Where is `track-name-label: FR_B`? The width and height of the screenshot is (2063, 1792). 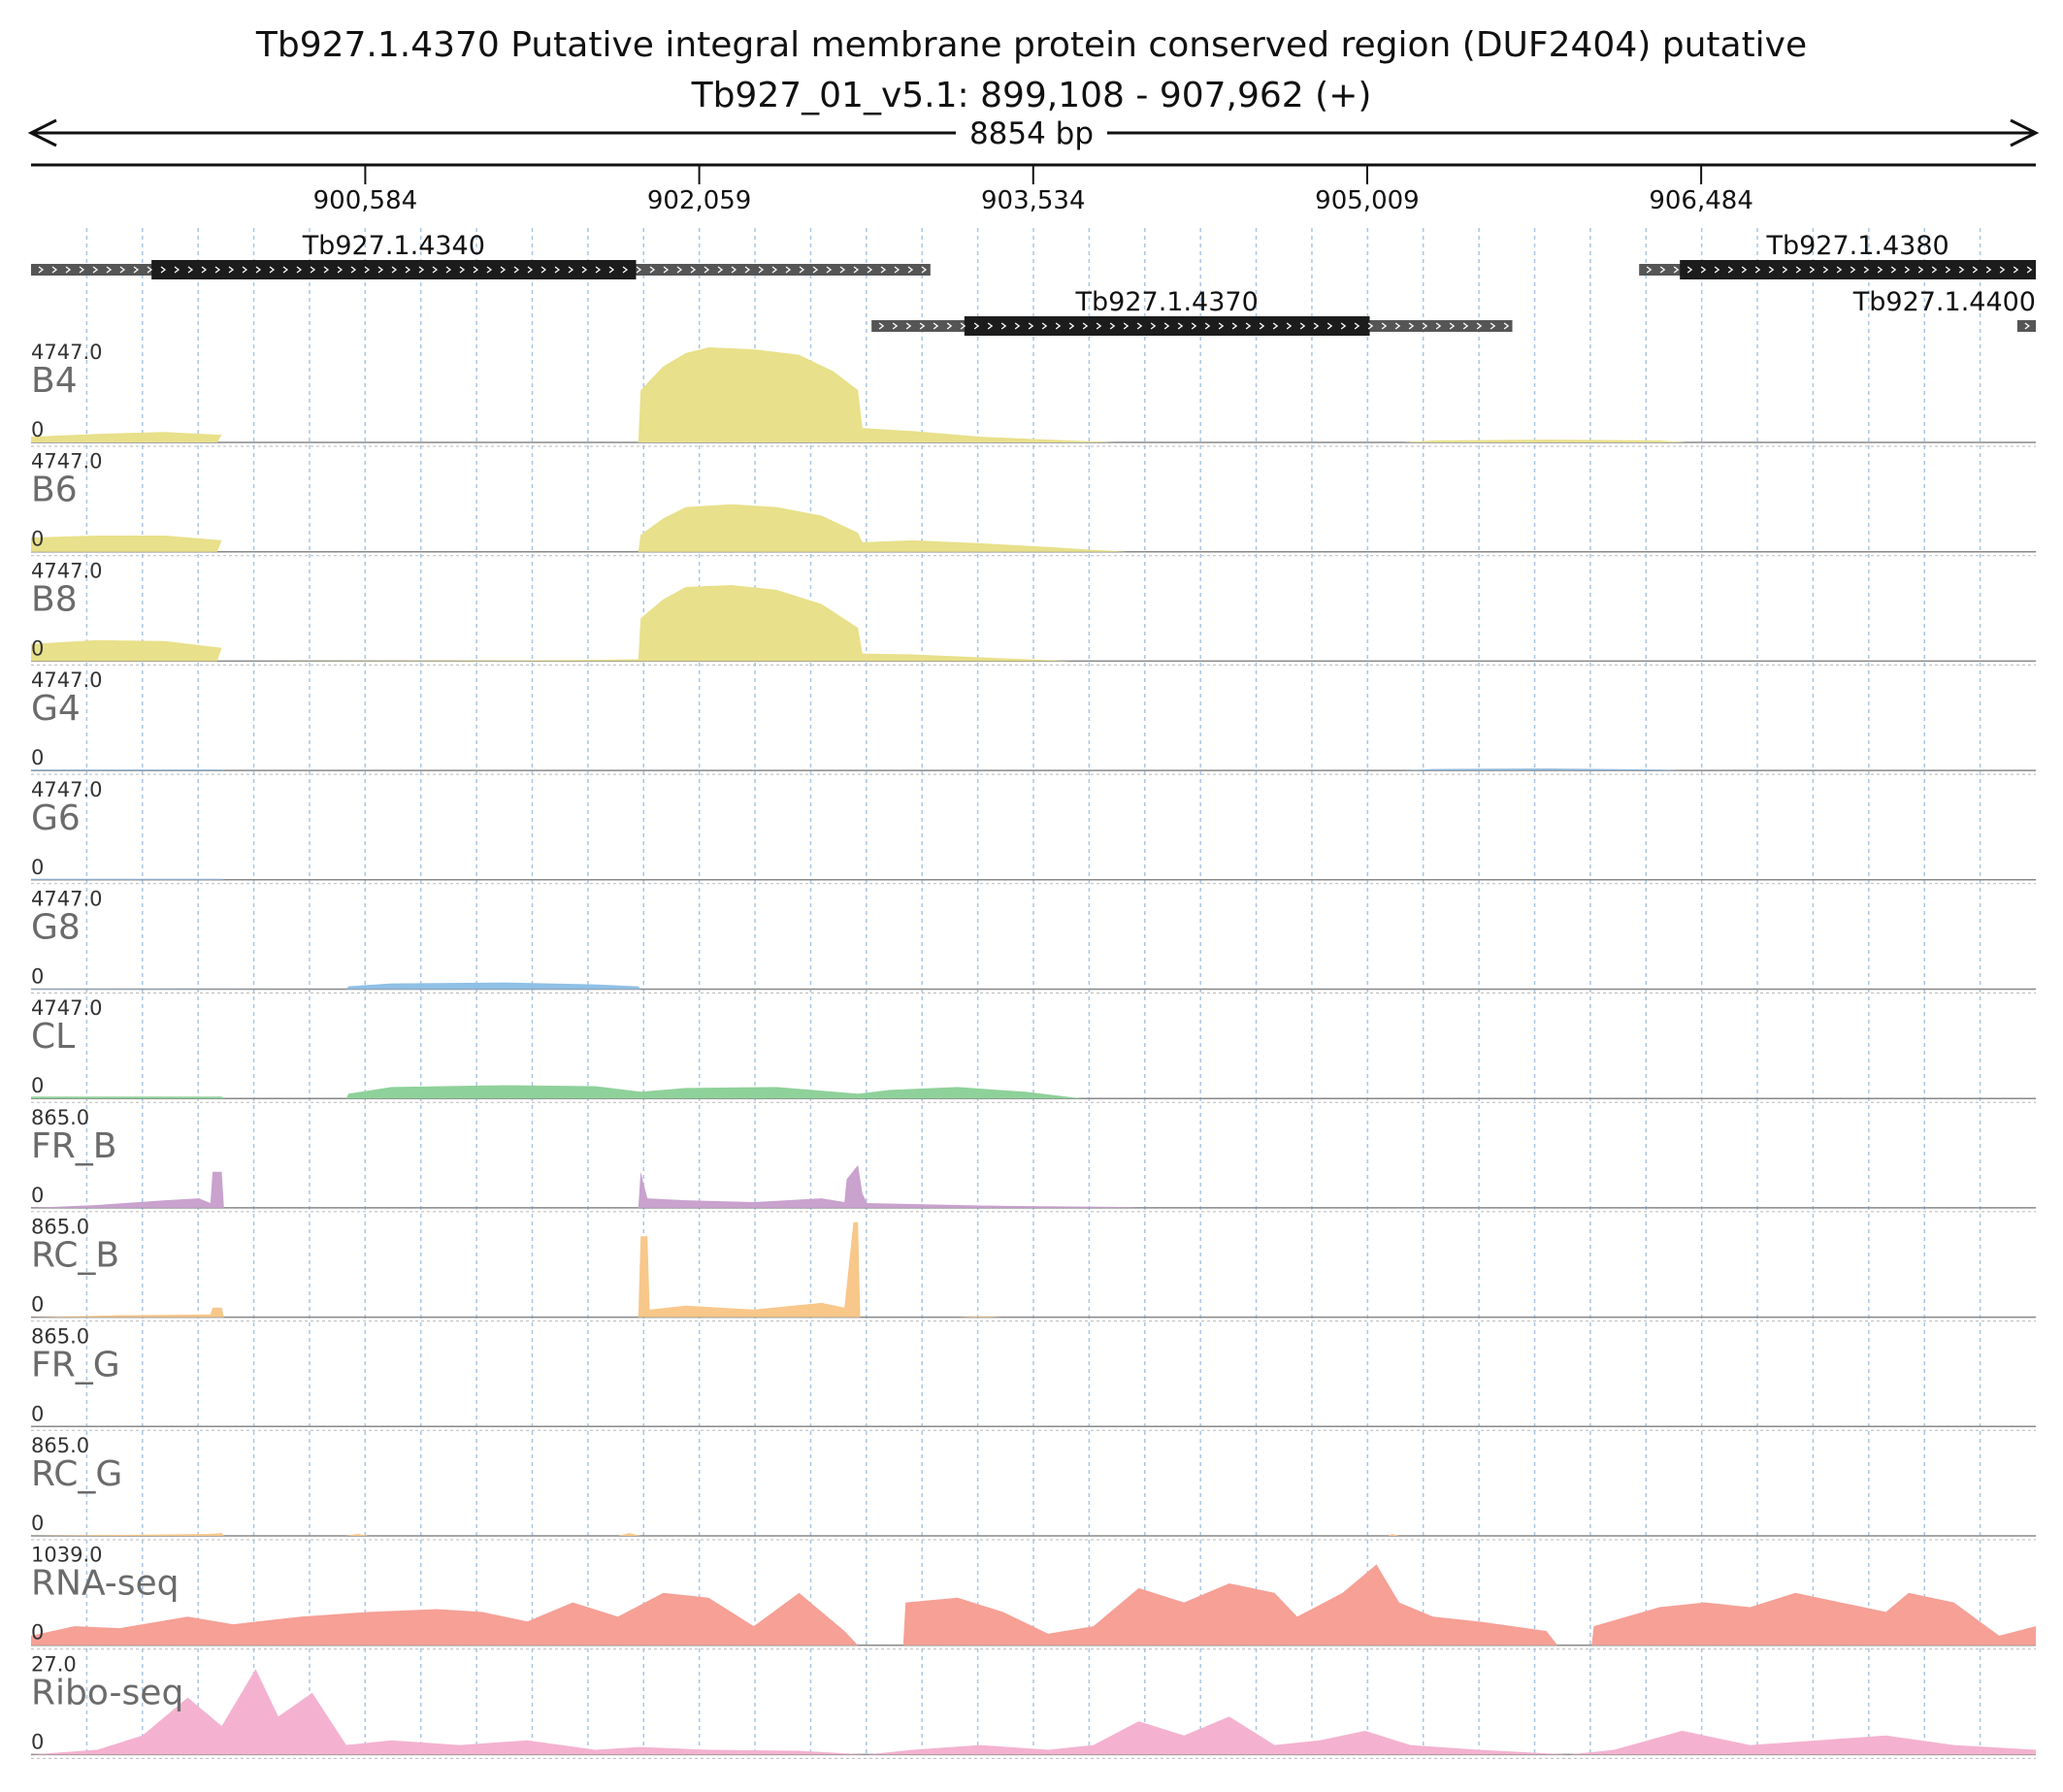 track-name-label: FR_B is located at coordinates (73, 1146).